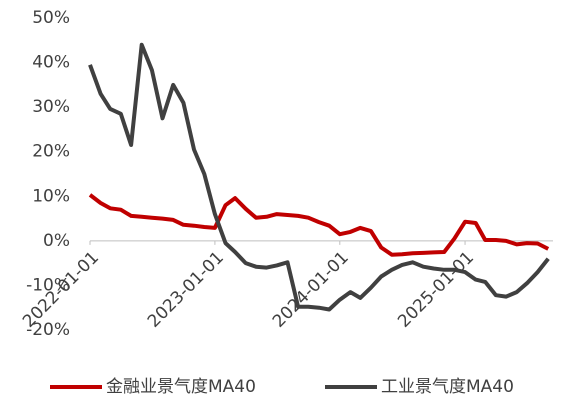  Describe the element at coordinates (48, 285) in the screenshot. I see `y-tick-label: -10%` at that location.